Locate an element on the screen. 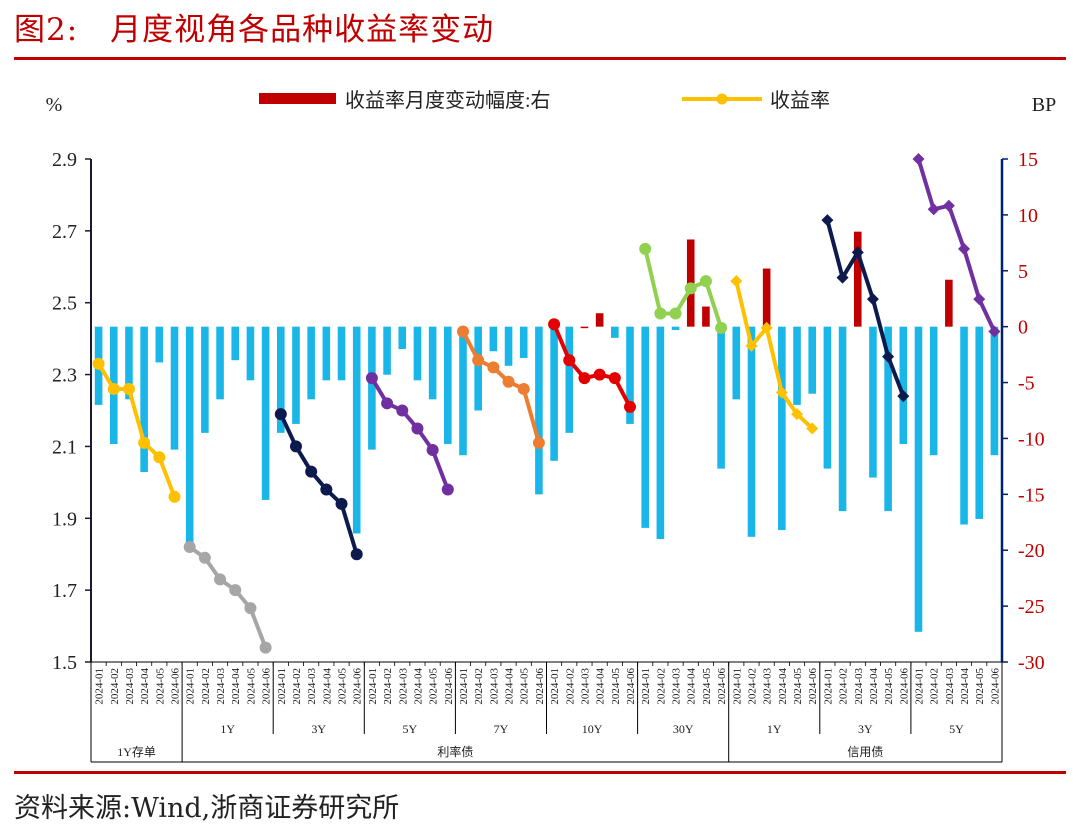 The height and width of the screenshot is (836, 1080). left-tick-label: 1.7 is located at coordinates (64, 591).